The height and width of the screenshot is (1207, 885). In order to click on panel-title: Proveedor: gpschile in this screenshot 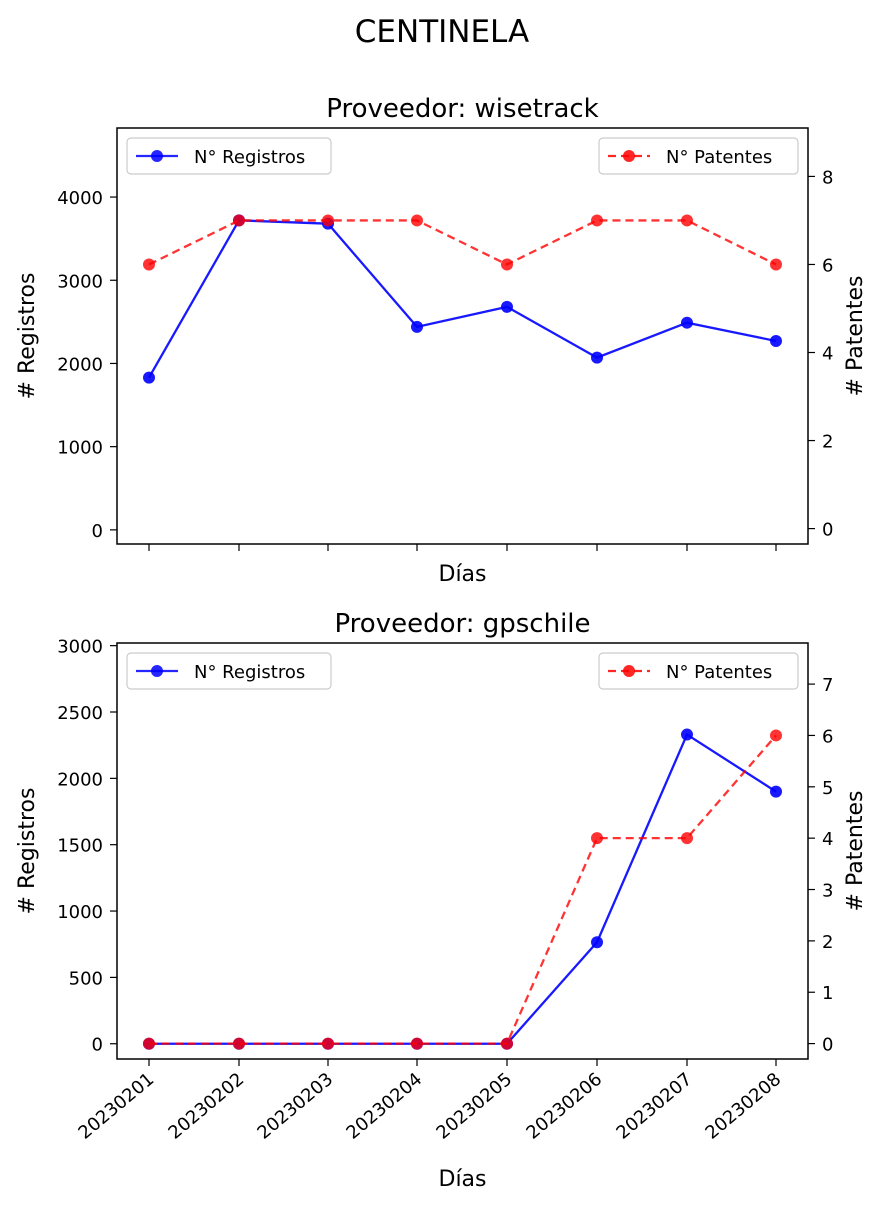, I will do `click(462, 624)`.